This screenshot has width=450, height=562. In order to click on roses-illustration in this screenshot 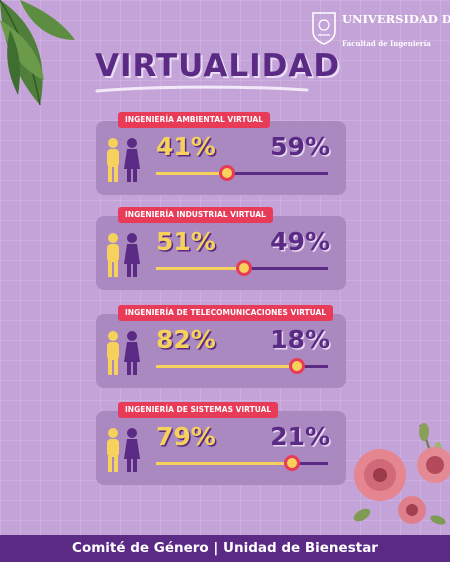, I will do `click(401, 474)`.